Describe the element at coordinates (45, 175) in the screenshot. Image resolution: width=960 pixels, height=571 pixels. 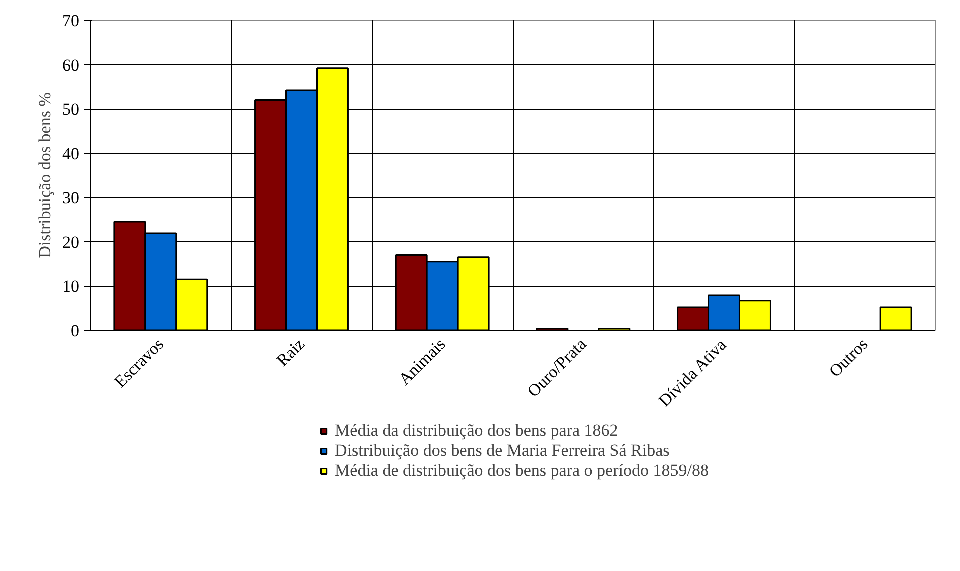
I see `y-axis-title: Distribuição dos bens %` at that location.